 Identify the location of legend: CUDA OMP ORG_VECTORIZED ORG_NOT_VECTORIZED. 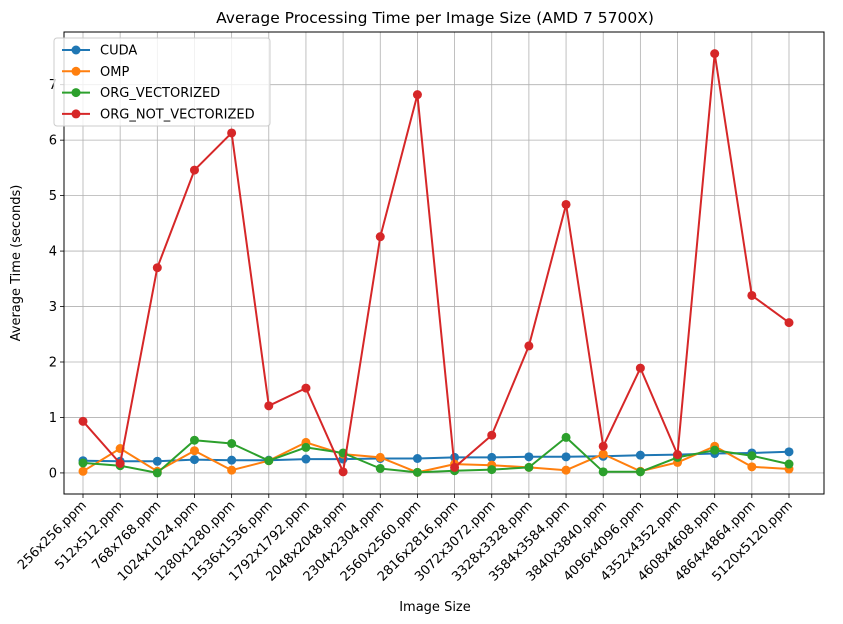
(162, 82).